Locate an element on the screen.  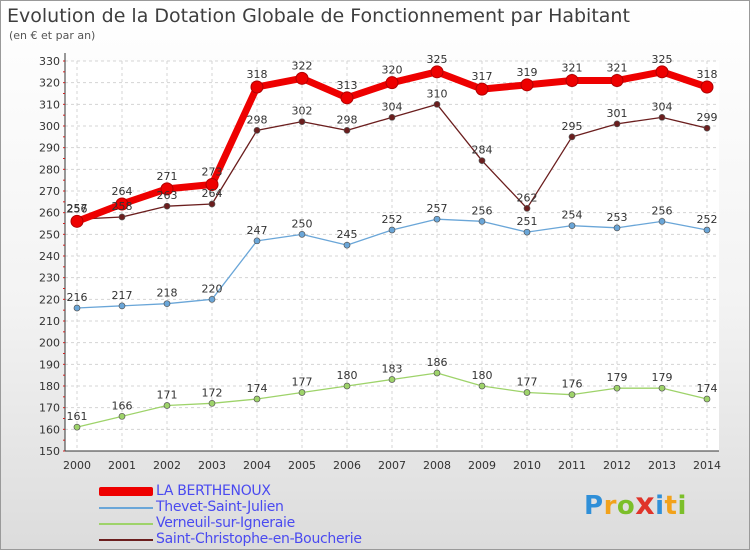
data-label: 250 is located at coordinates (302, 223).